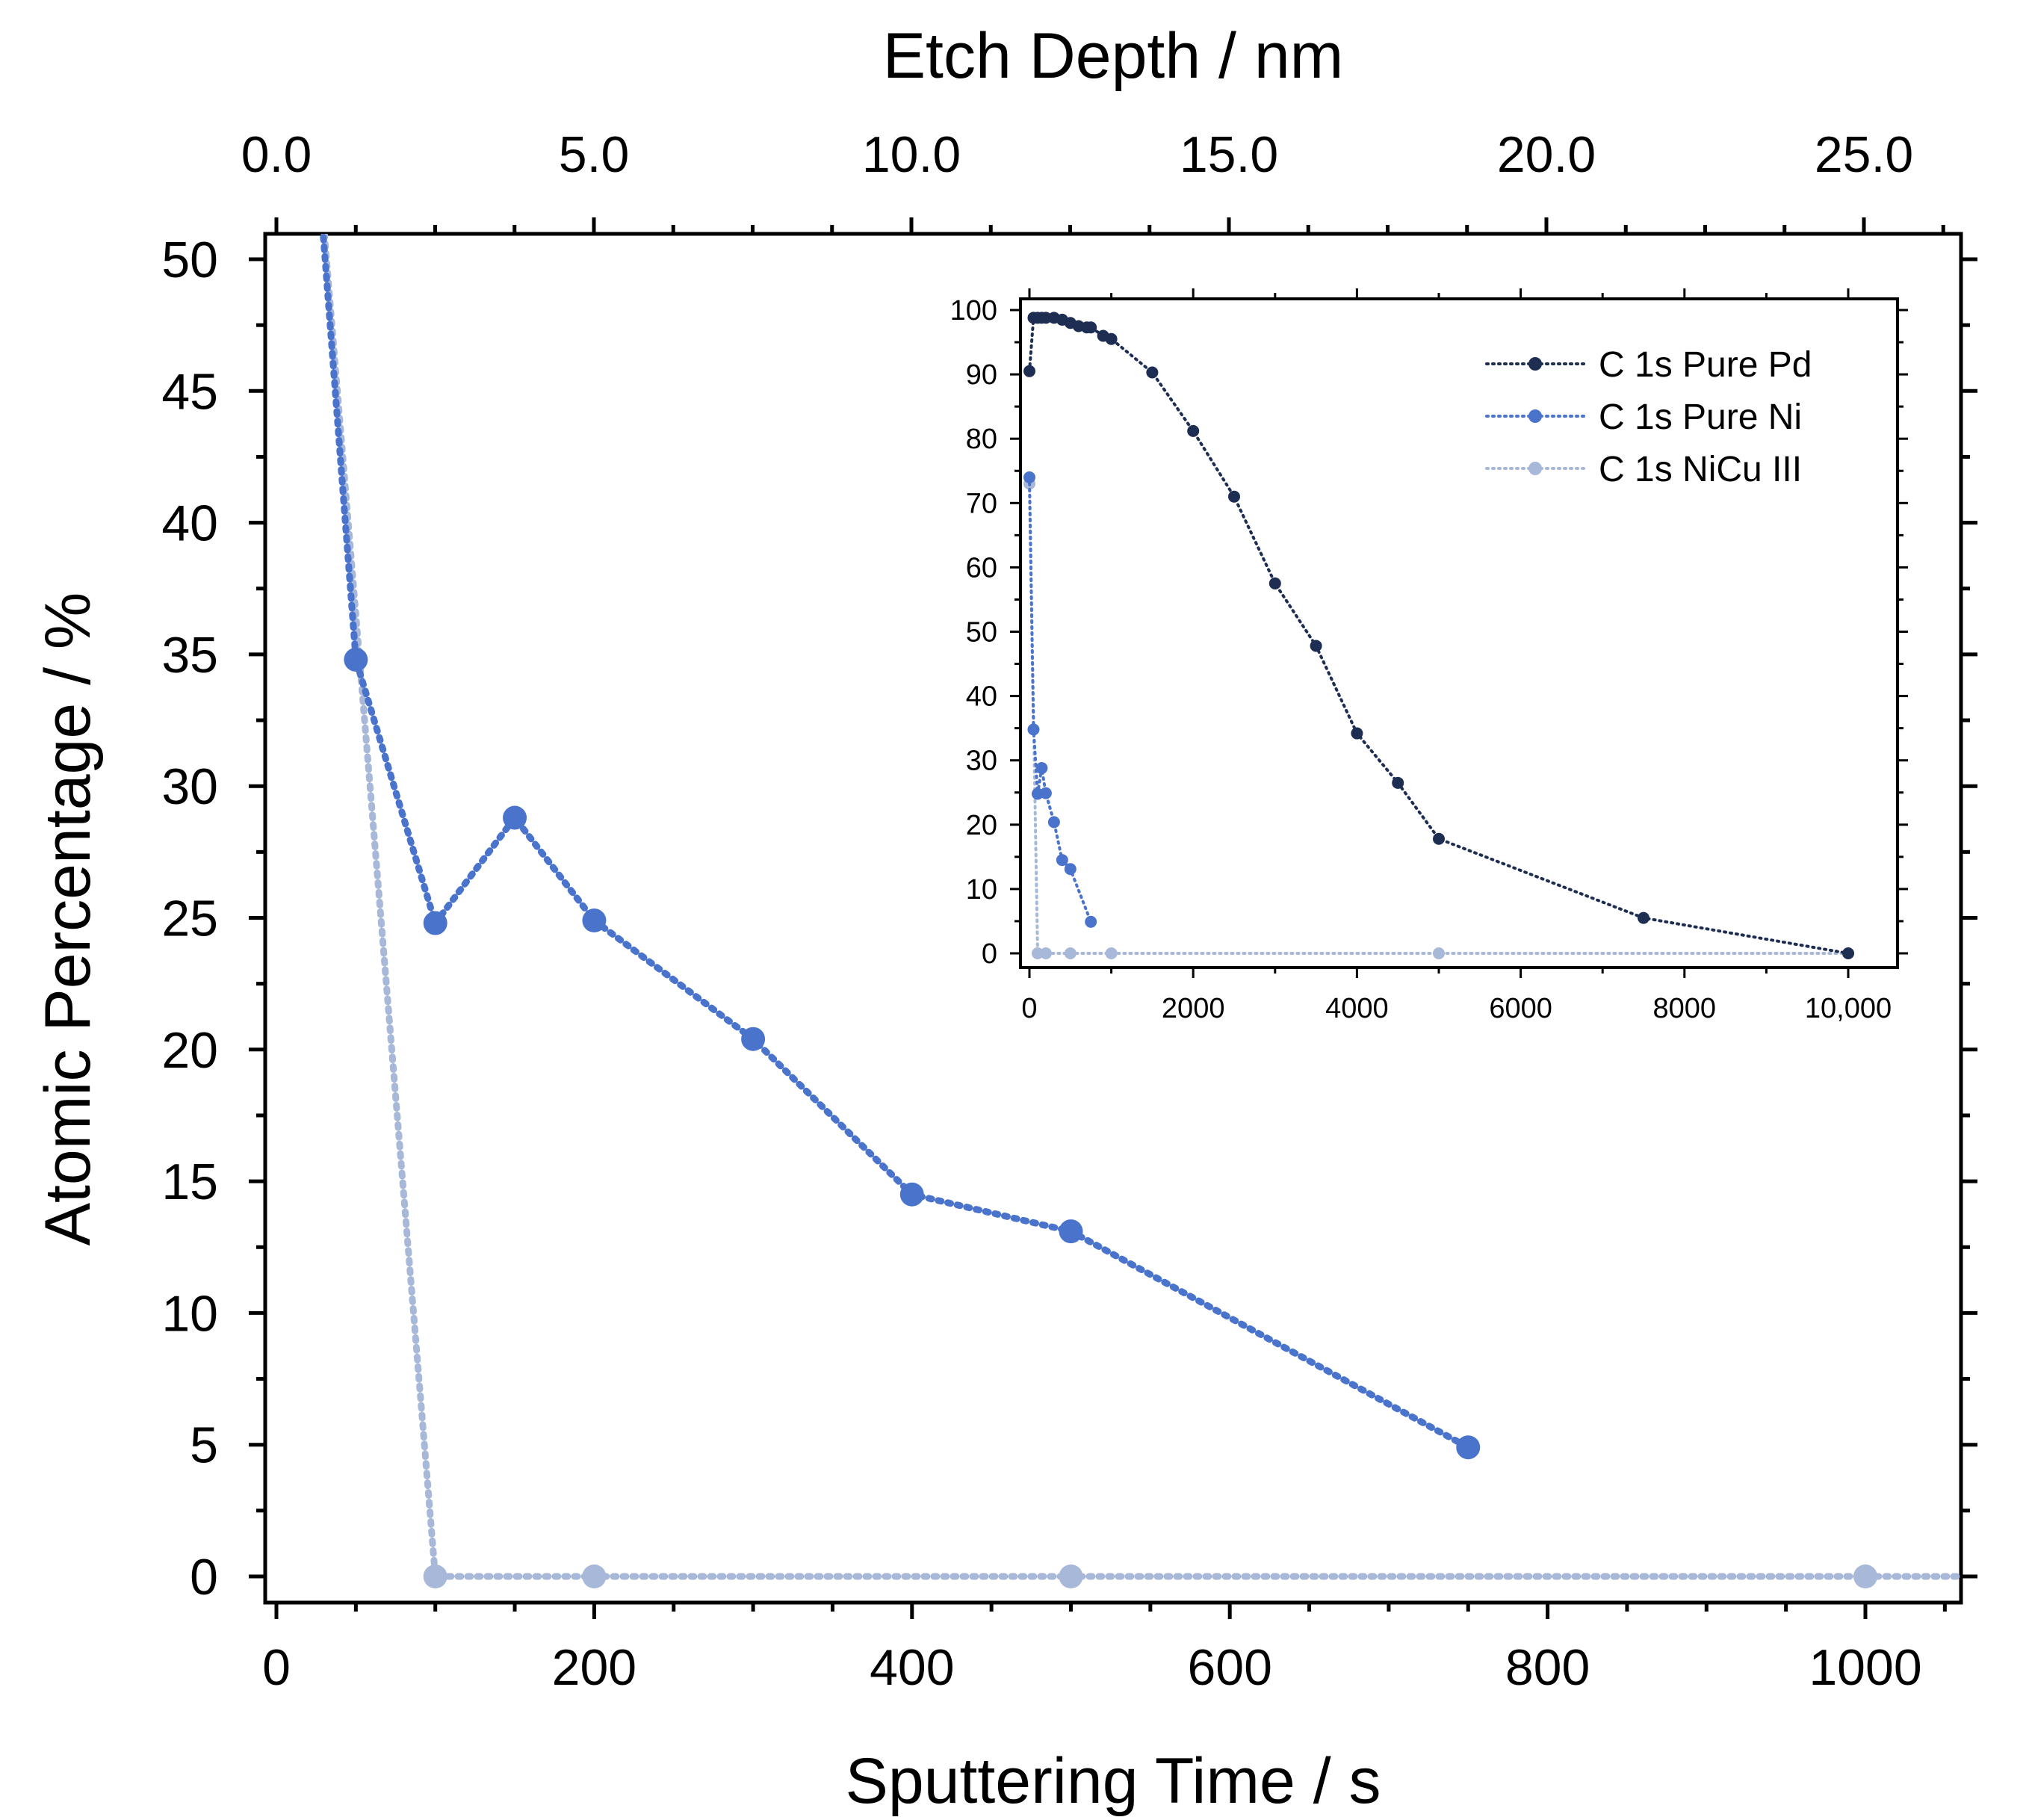 The height and width of the screenshot is (1820, 2029). What do you see at coordinates (981, 761) in the screenshot?
I see `inset-y-tick-label: 30` at bounding box center [981, 761].